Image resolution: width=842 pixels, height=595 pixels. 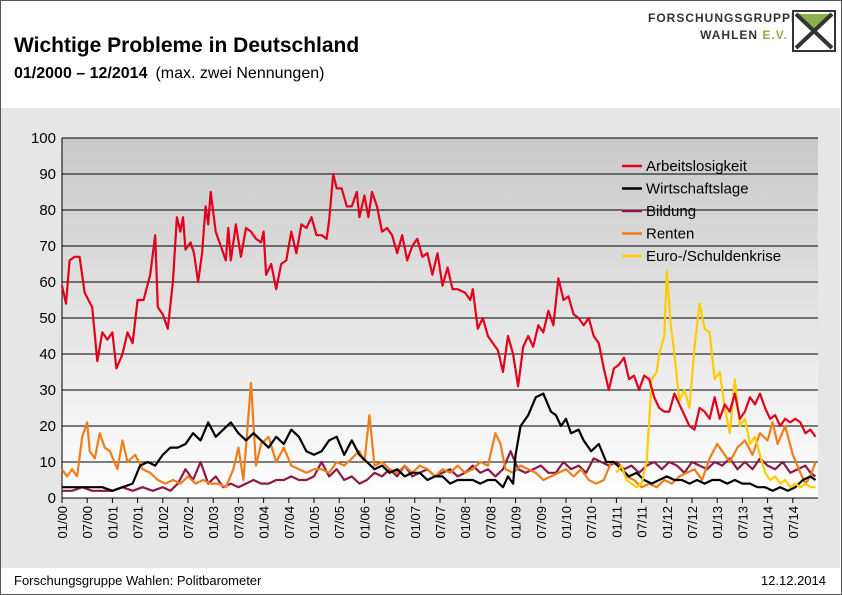 I want to click on chart-title: Wichtige Probleme in Deutschland, so click(x=187, y=45).